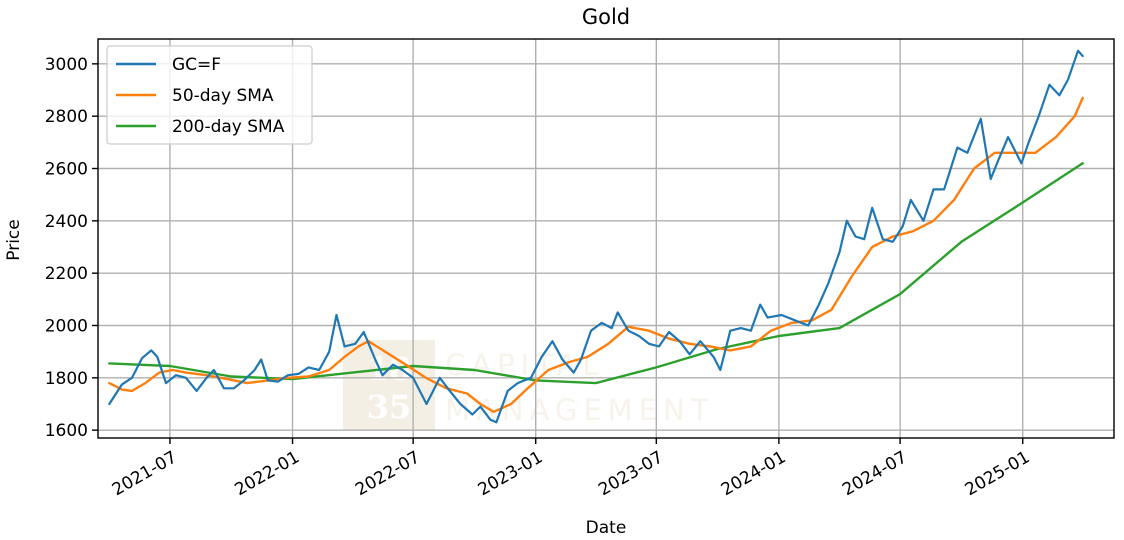 This screenshot has height=540, width=1124. I want to click on legend-label-gc: GC=F, so click(196, 65).